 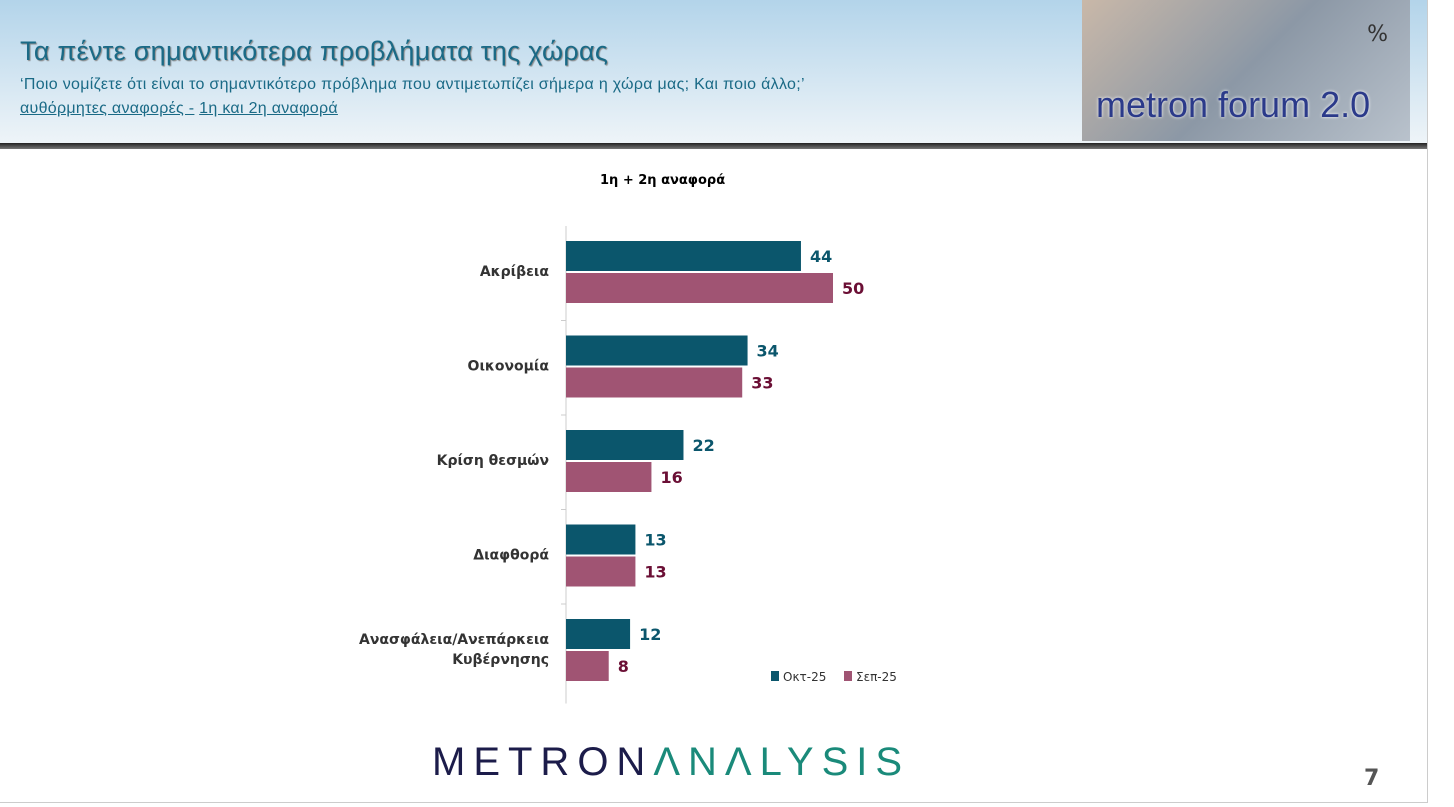 What do you see at coordinates (703, 445) in the screenshot?
I see `data-label: 22` at bounding box center [703, 445].